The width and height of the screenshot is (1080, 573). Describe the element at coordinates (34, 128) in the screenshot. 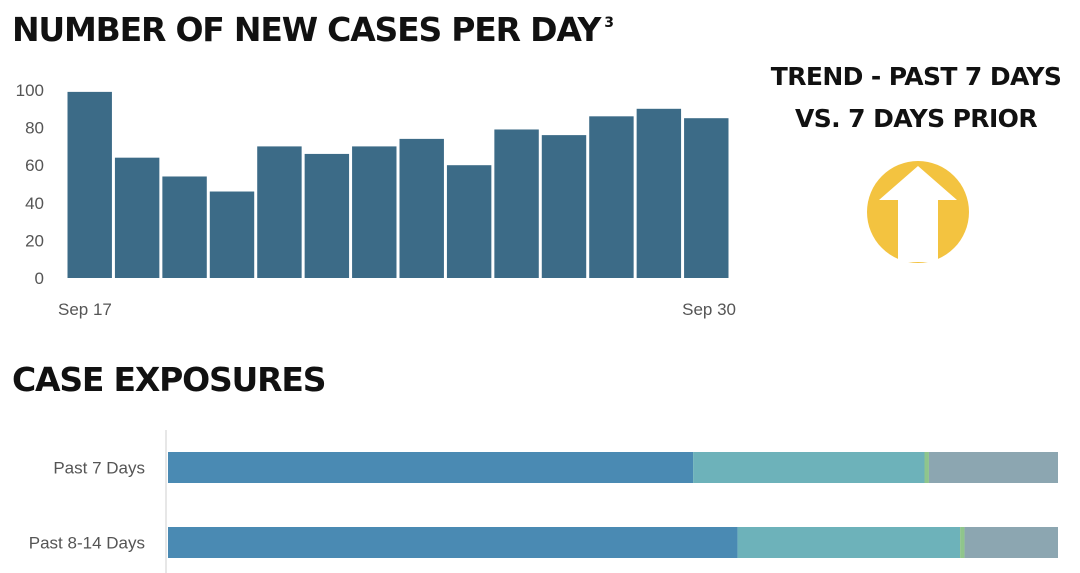

I see `y-tick-label: 80` at that location.